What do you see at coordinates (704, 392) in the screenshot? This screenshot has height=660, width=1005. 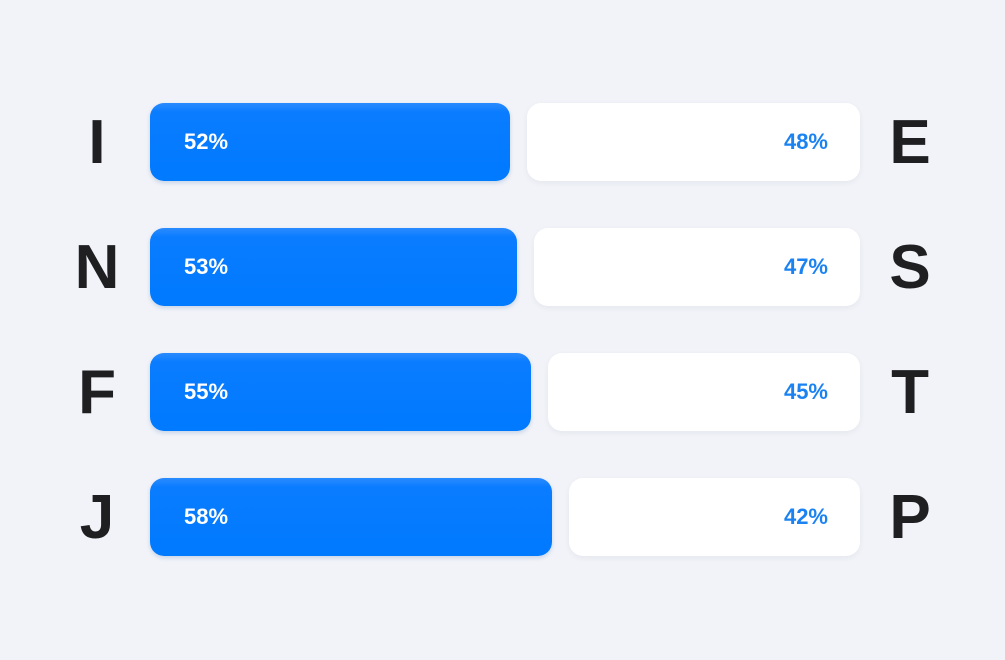 I see `secondary-bar: 45%` at bounding box center [704, 392].